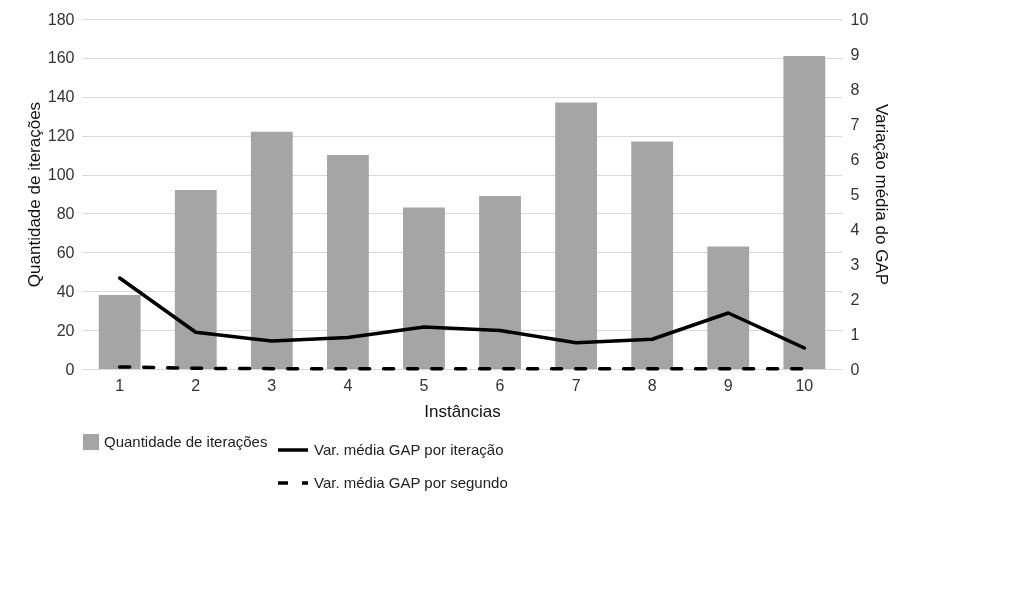  Describe the element at coordinates (576, 385) in the screenshot. I see `x-tick-label: 7` at that location.